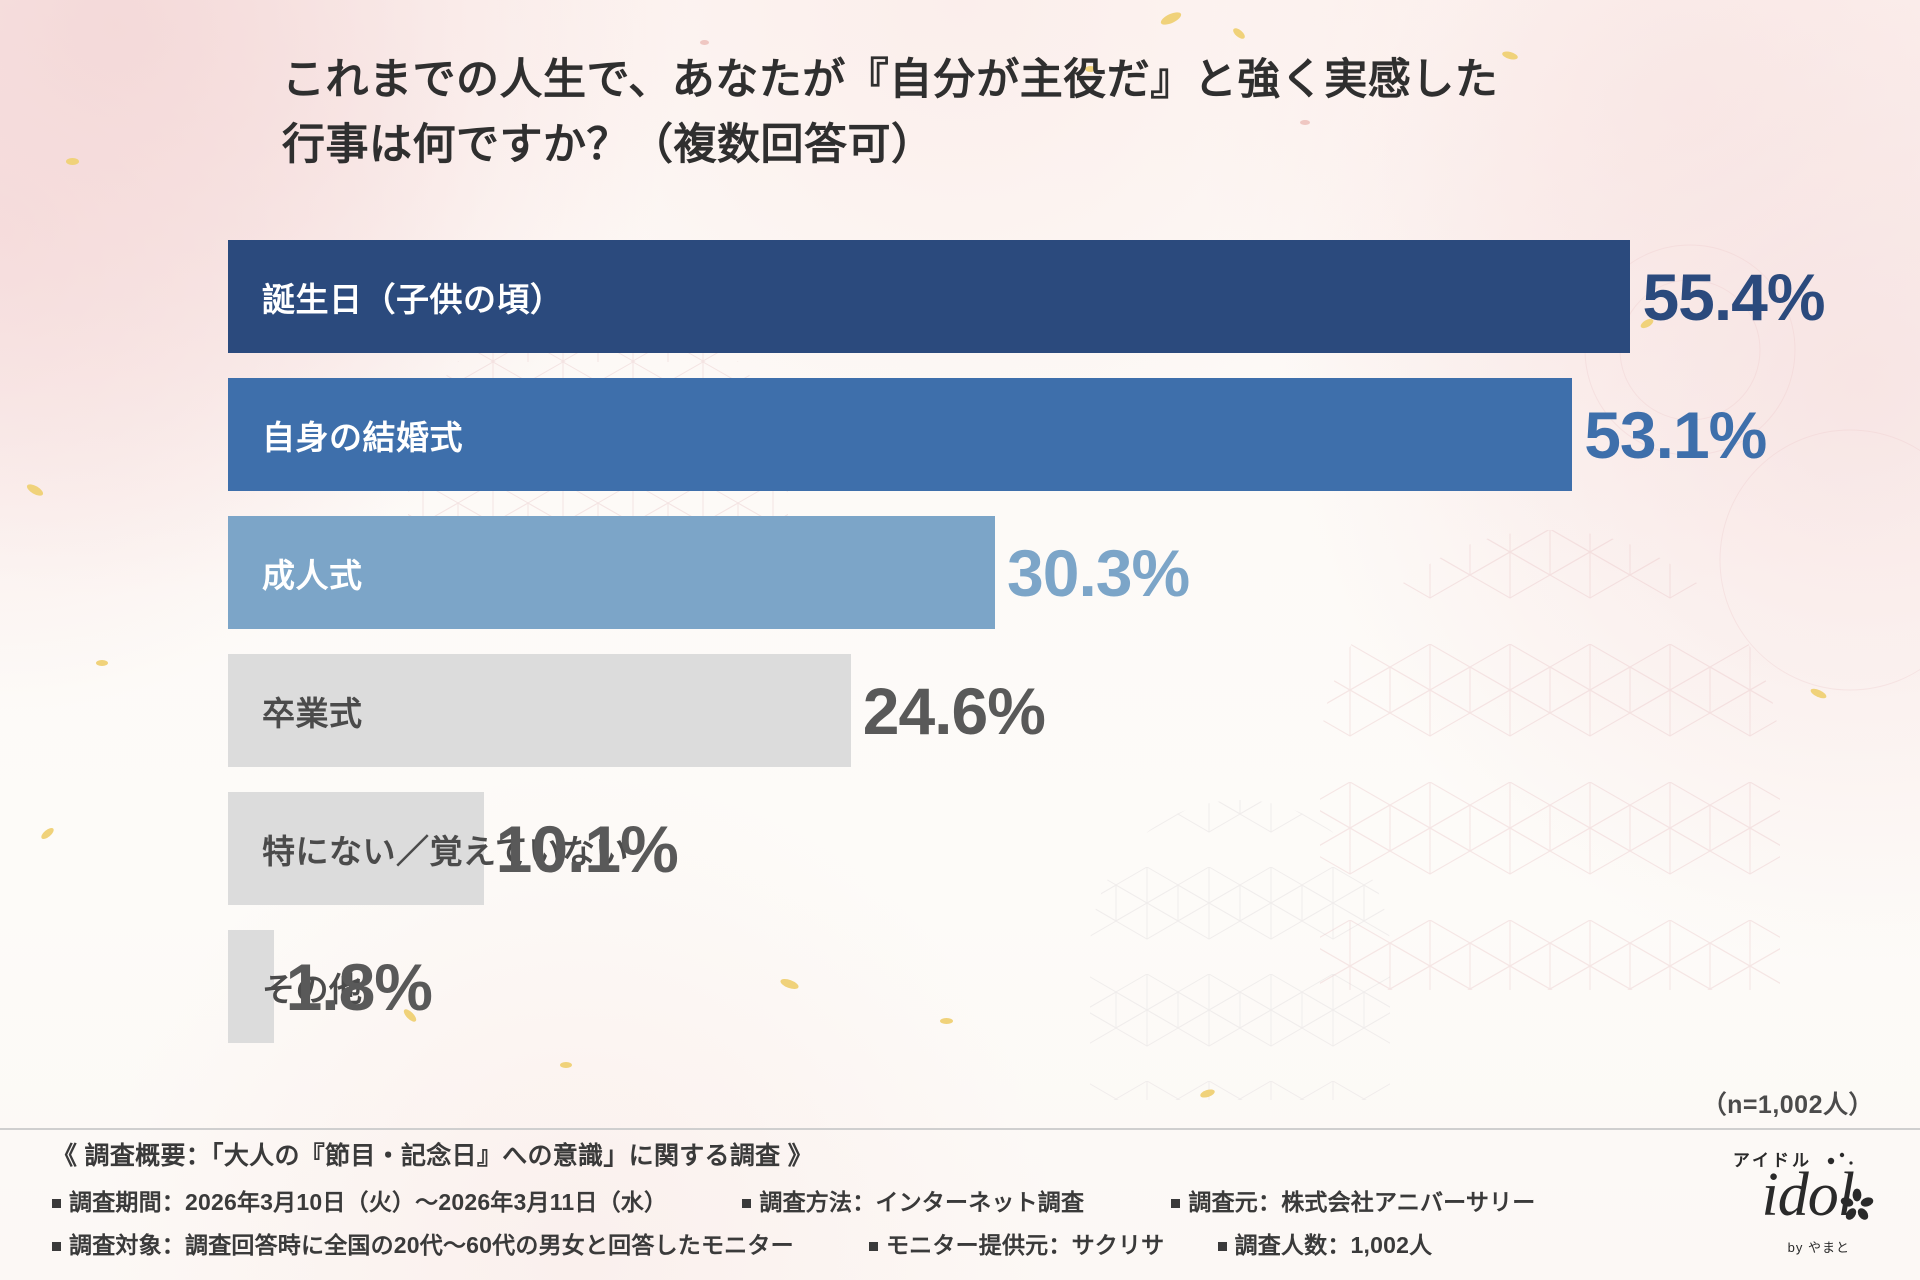  Describe the element at coordinates (312, 989) in the screenshot. I see `chart-bar-label: その他` at that location.